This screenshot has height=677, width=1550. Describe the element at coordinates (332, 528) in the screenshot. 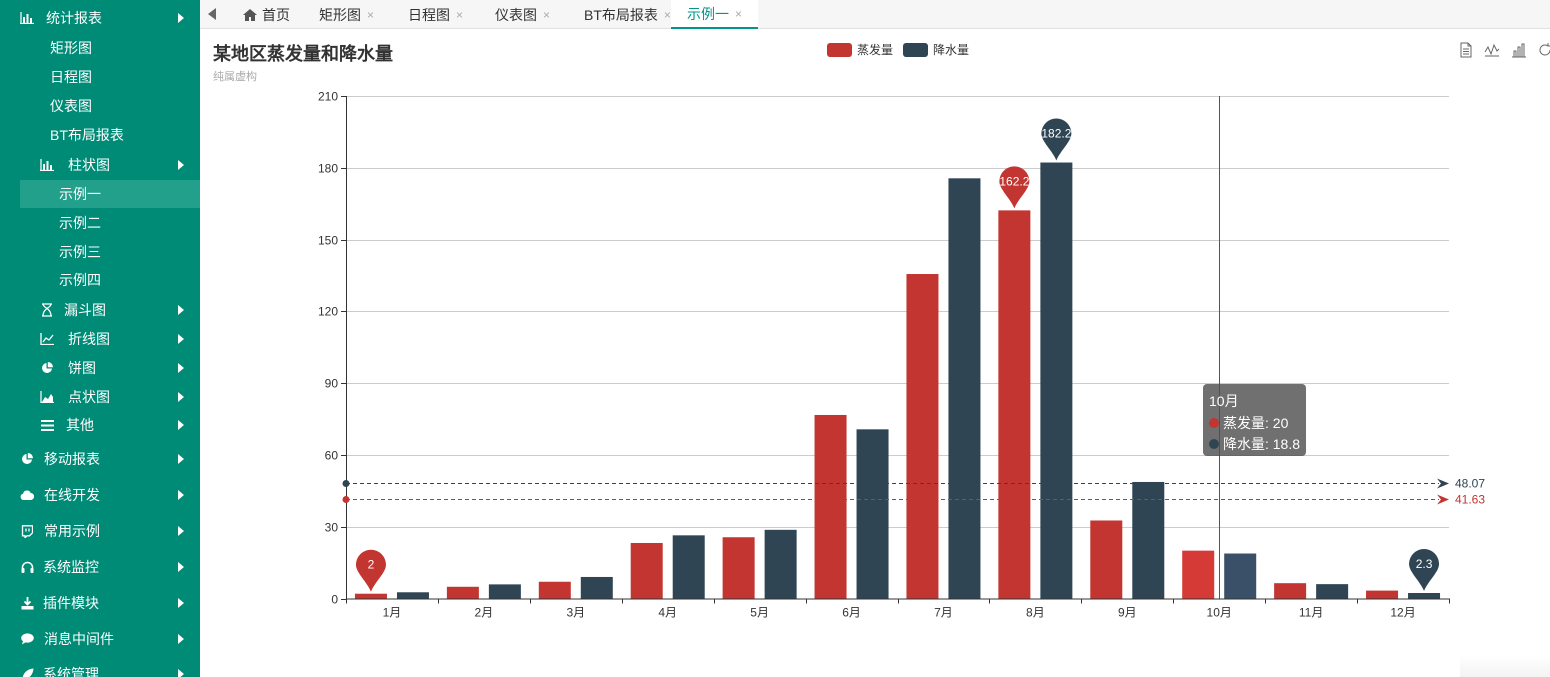

I see `y-tick-label: 30` at that location.